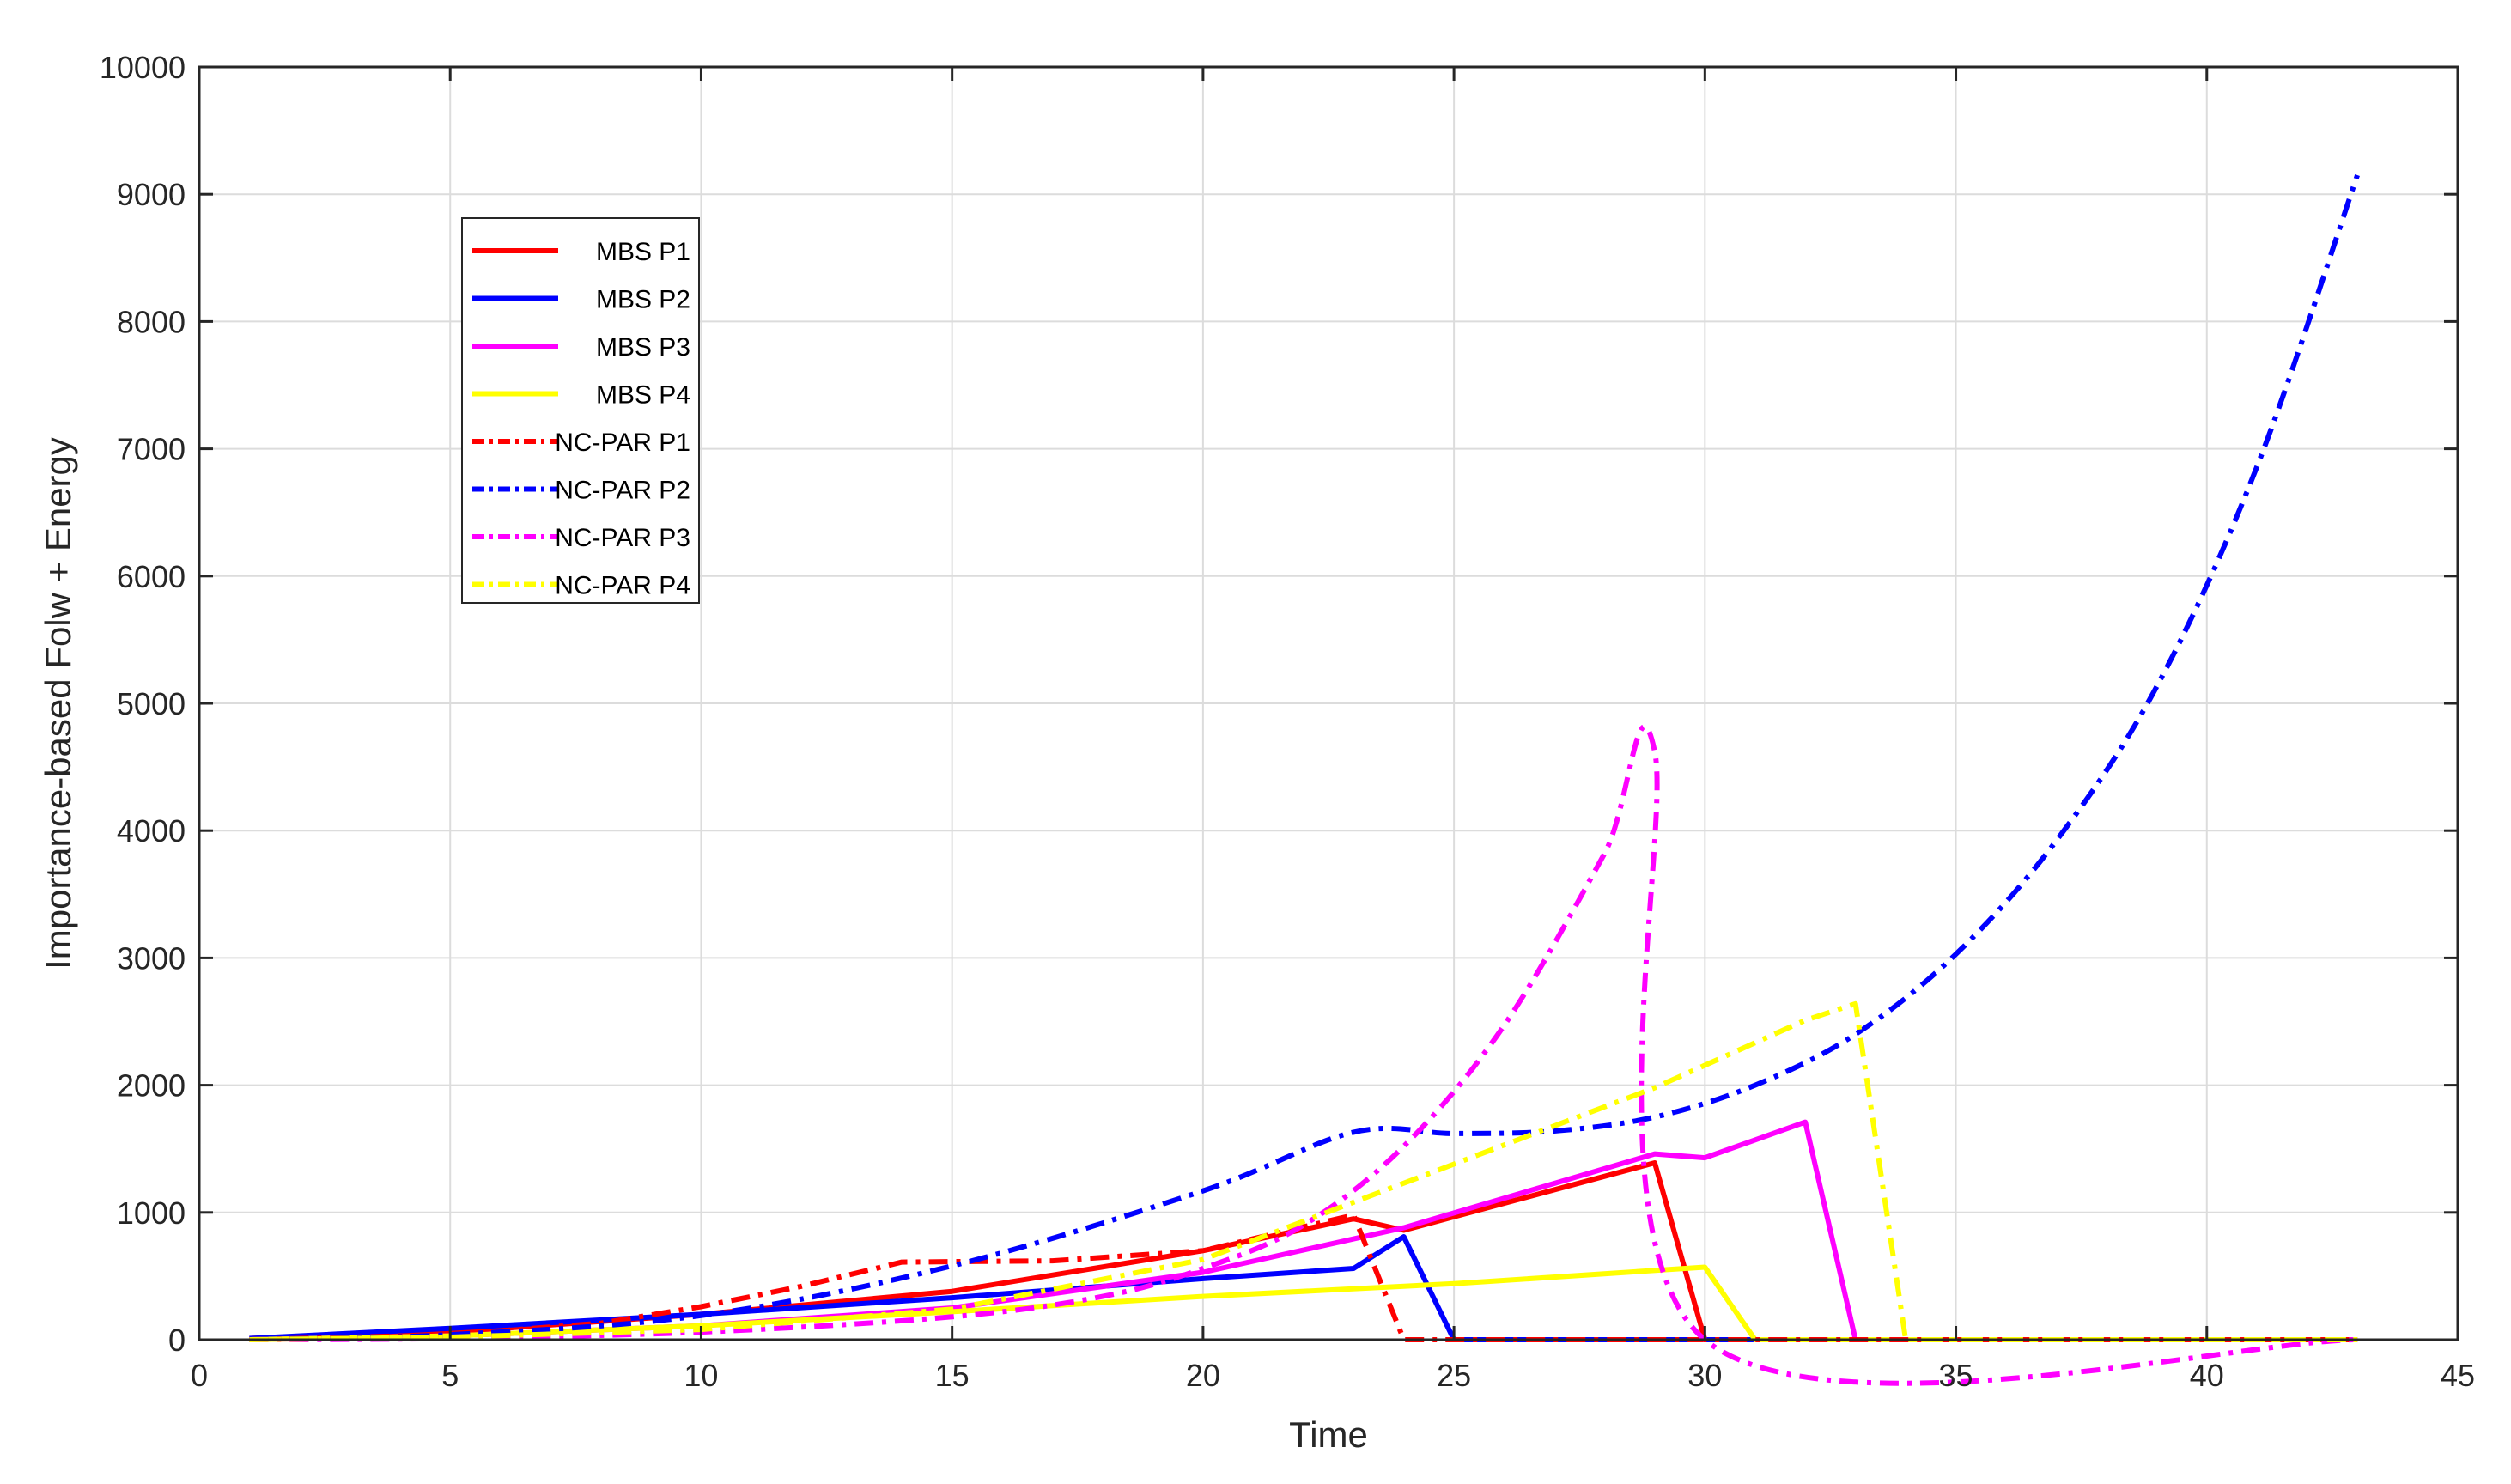 The height and width of the screenshot is (1484, 2511). I want to click on x-tick-label: 35, so click(1956, 1375).